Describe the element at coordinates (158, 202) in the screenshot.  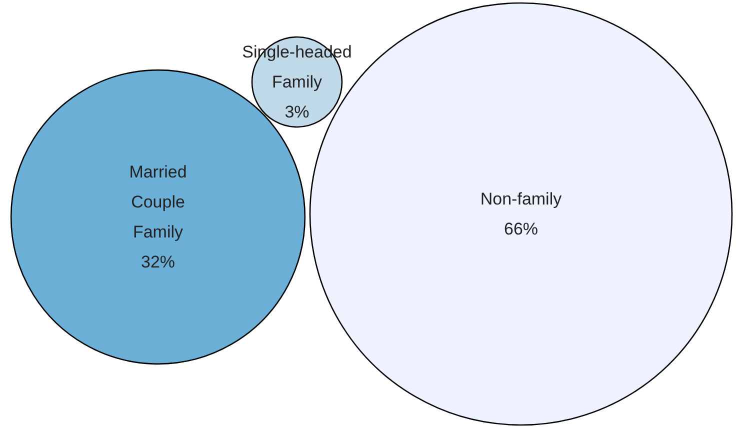
I see `category-label: Married Couple Family` at that location.